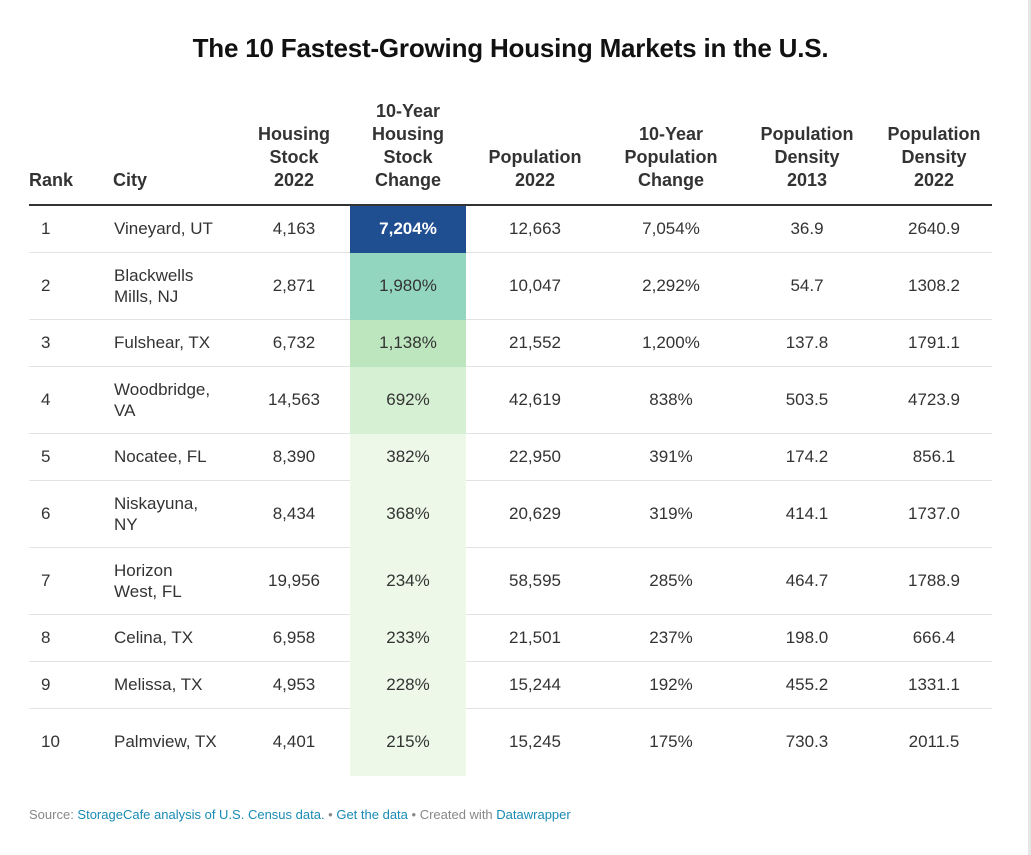 This screenshot has width=1031, height=855. Describe the element at coordinates (408, 153) in the screenshot. I see `column-header-housing-stock-change: 10-Year Housing Stock Change` at that location.